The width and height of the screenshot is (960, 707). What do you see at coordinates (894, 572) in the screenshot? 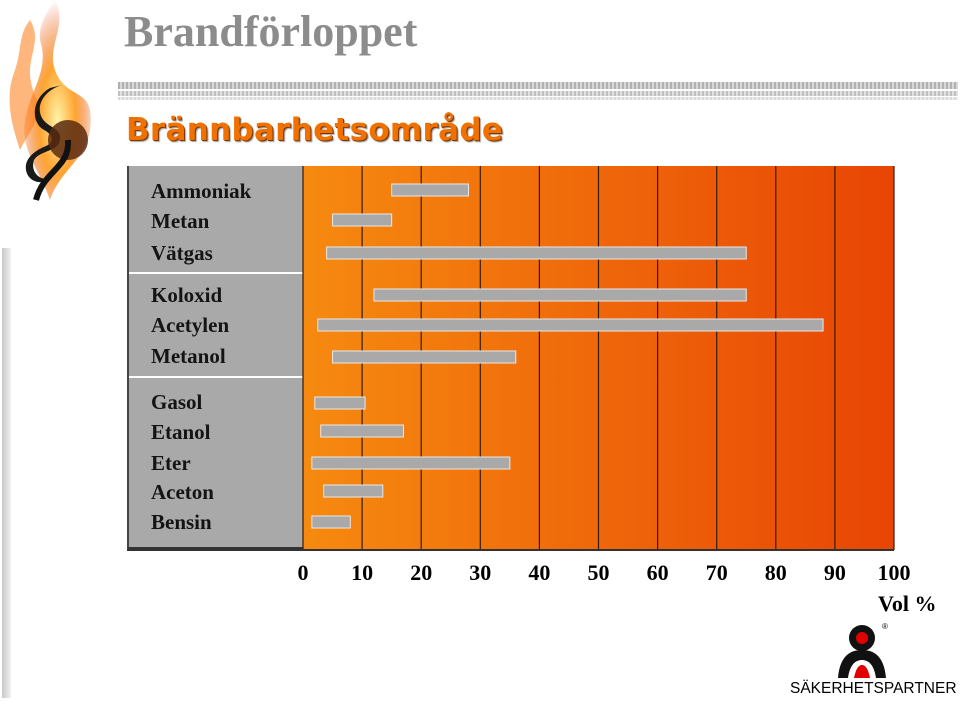
I see `x-tick-label: 100` at bounding box center [894, 572].